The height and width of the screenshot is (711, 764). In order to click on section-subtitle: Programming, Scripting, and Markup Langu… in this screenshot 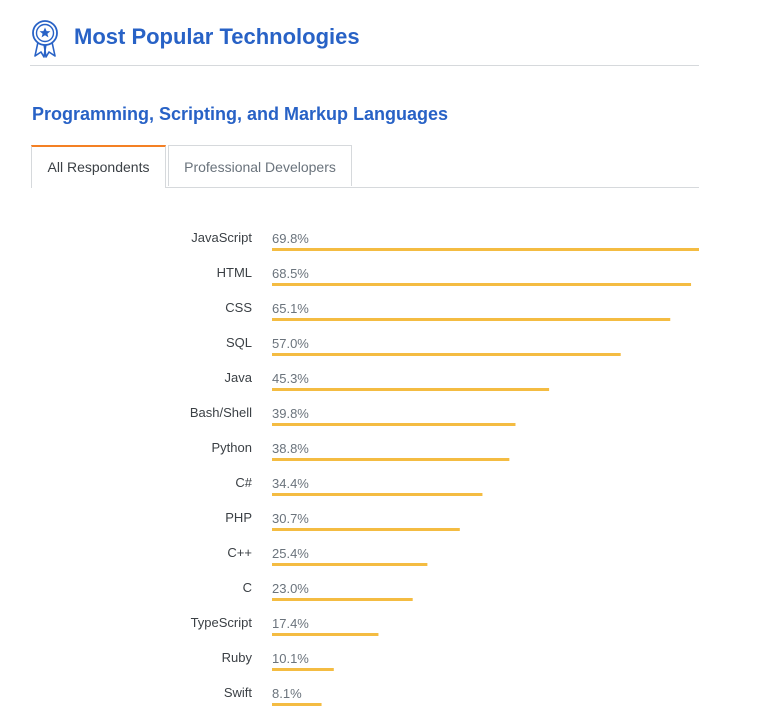, I will do `click(240, 114)`.